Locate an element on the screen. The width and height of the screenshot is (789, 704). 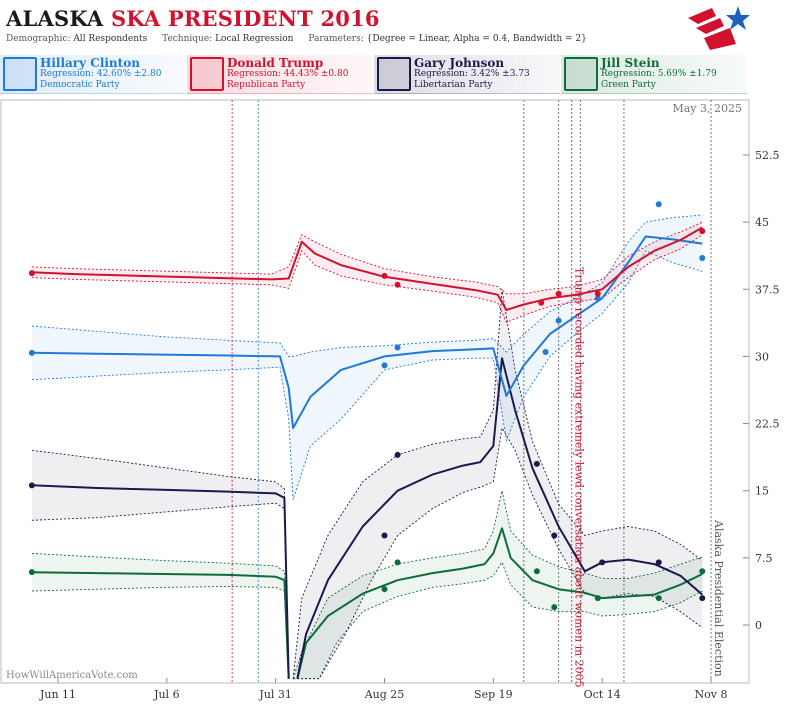
parameters-label: Parameters: is located at coordinates (336, 39).